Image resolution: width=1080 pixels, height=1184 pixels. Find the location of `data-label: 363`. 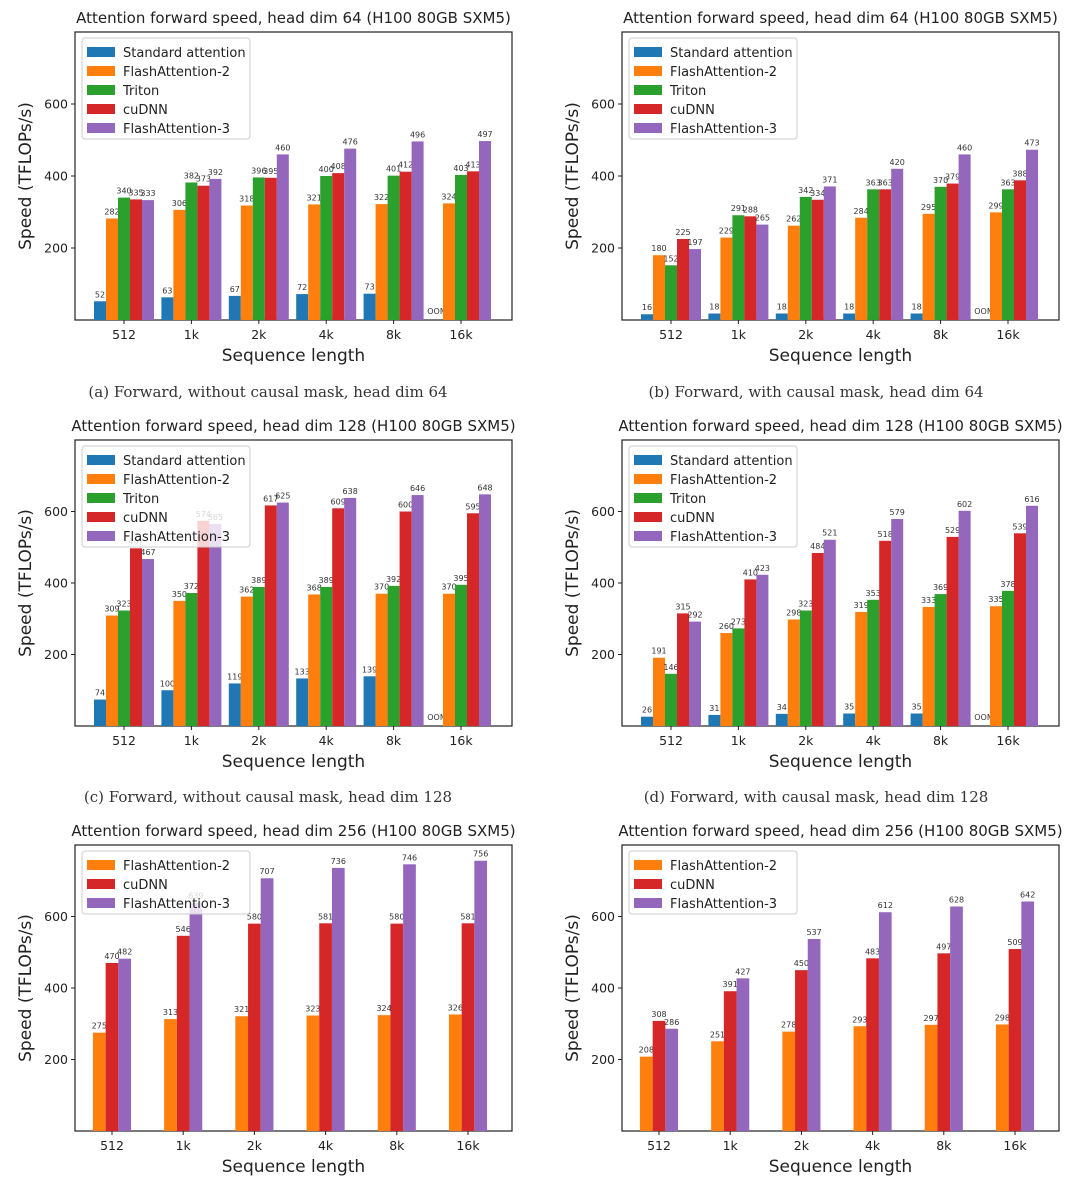

data-label: 363 is located at coordinates (873, 182).